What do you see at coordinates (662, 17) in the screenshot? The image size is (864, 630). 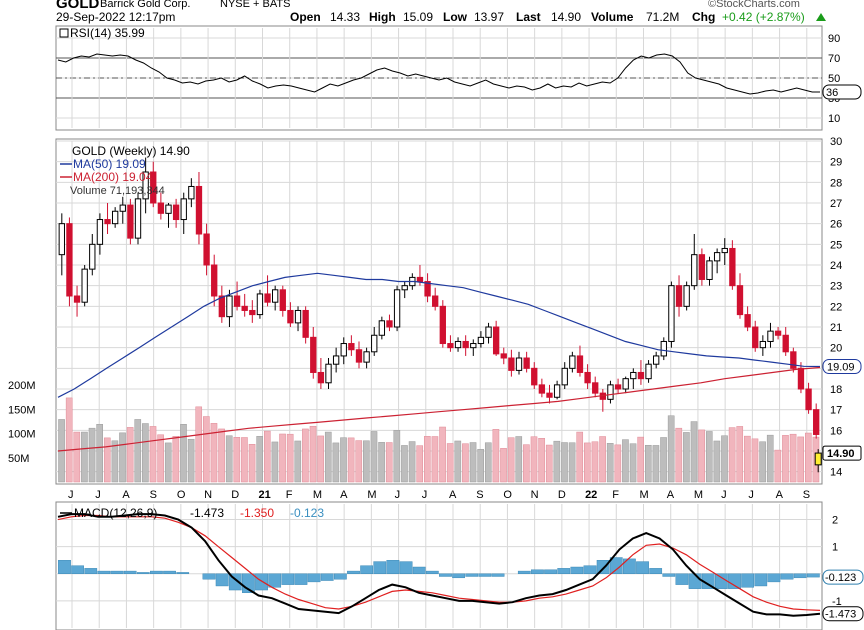 I see `volume-value: 71.2M` at bounding box center [662, 17].